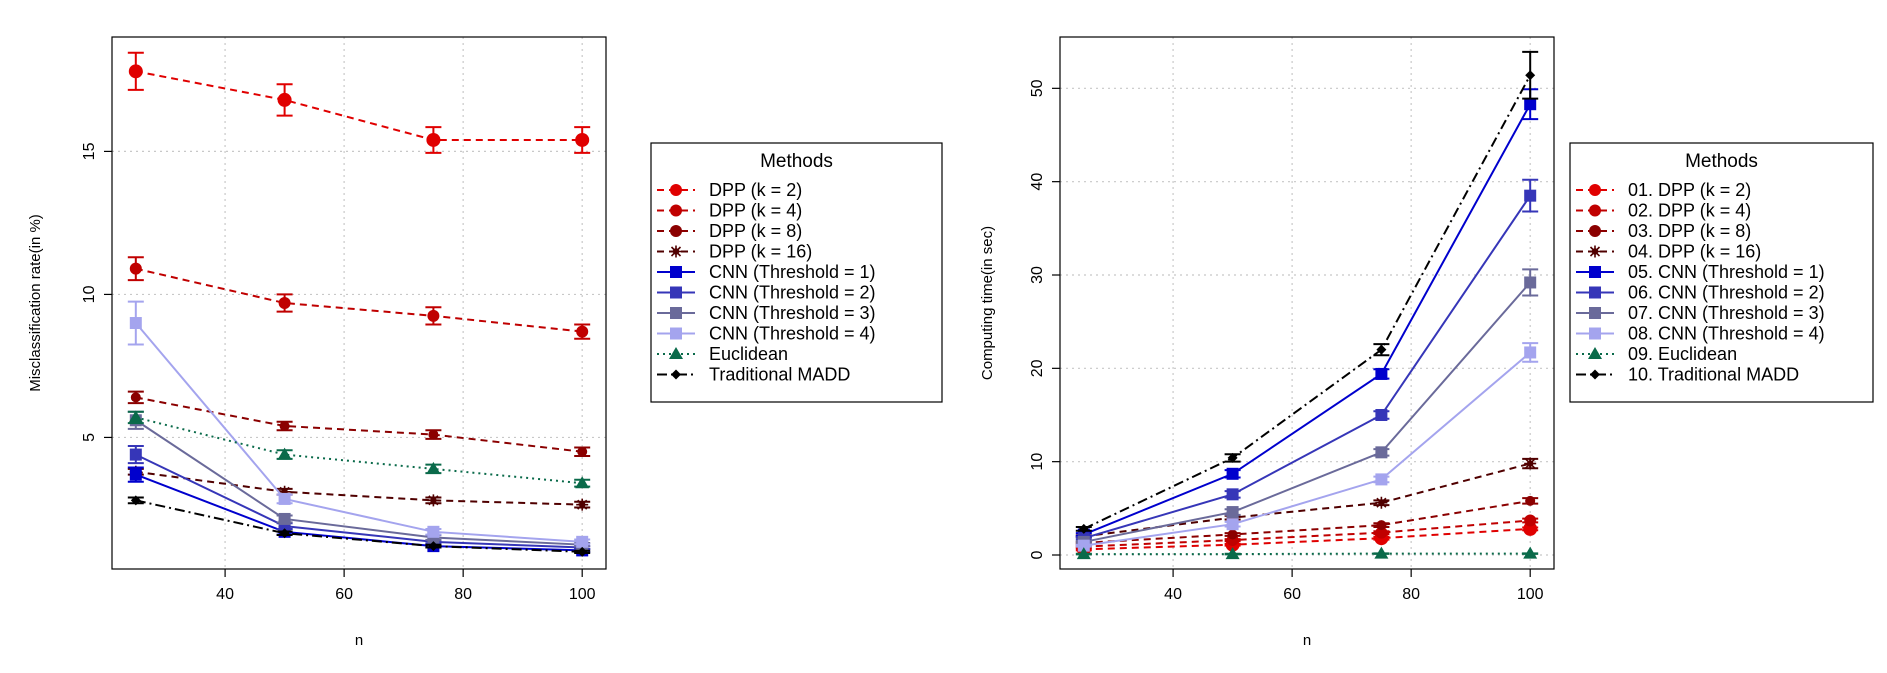 The width and height of the screenshot is (1887, 673). What do you see at coordinates (35, 303) in the screenshot?
I see `y-axis-title: Misclassification rate(in %)` at bounding box center [35, 303].